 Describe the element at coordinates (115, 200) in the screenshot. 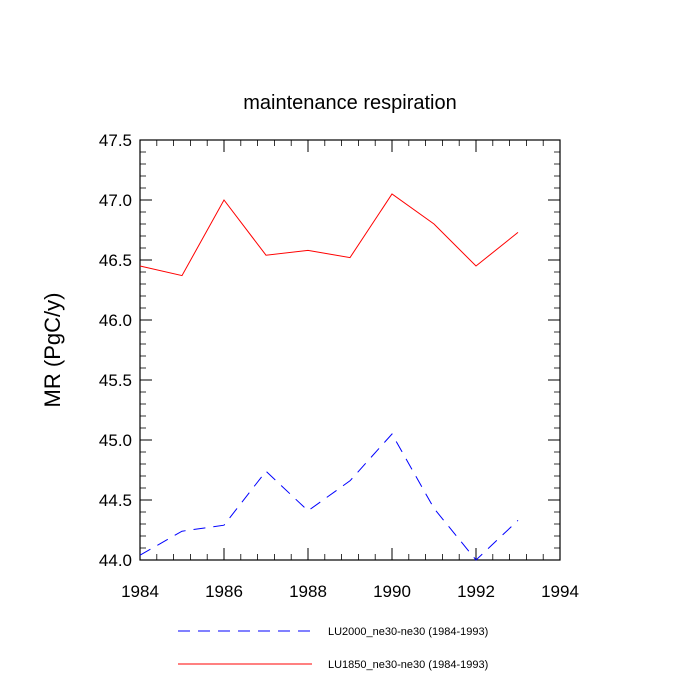

I see `y-tick-label: 47.0` at that location.